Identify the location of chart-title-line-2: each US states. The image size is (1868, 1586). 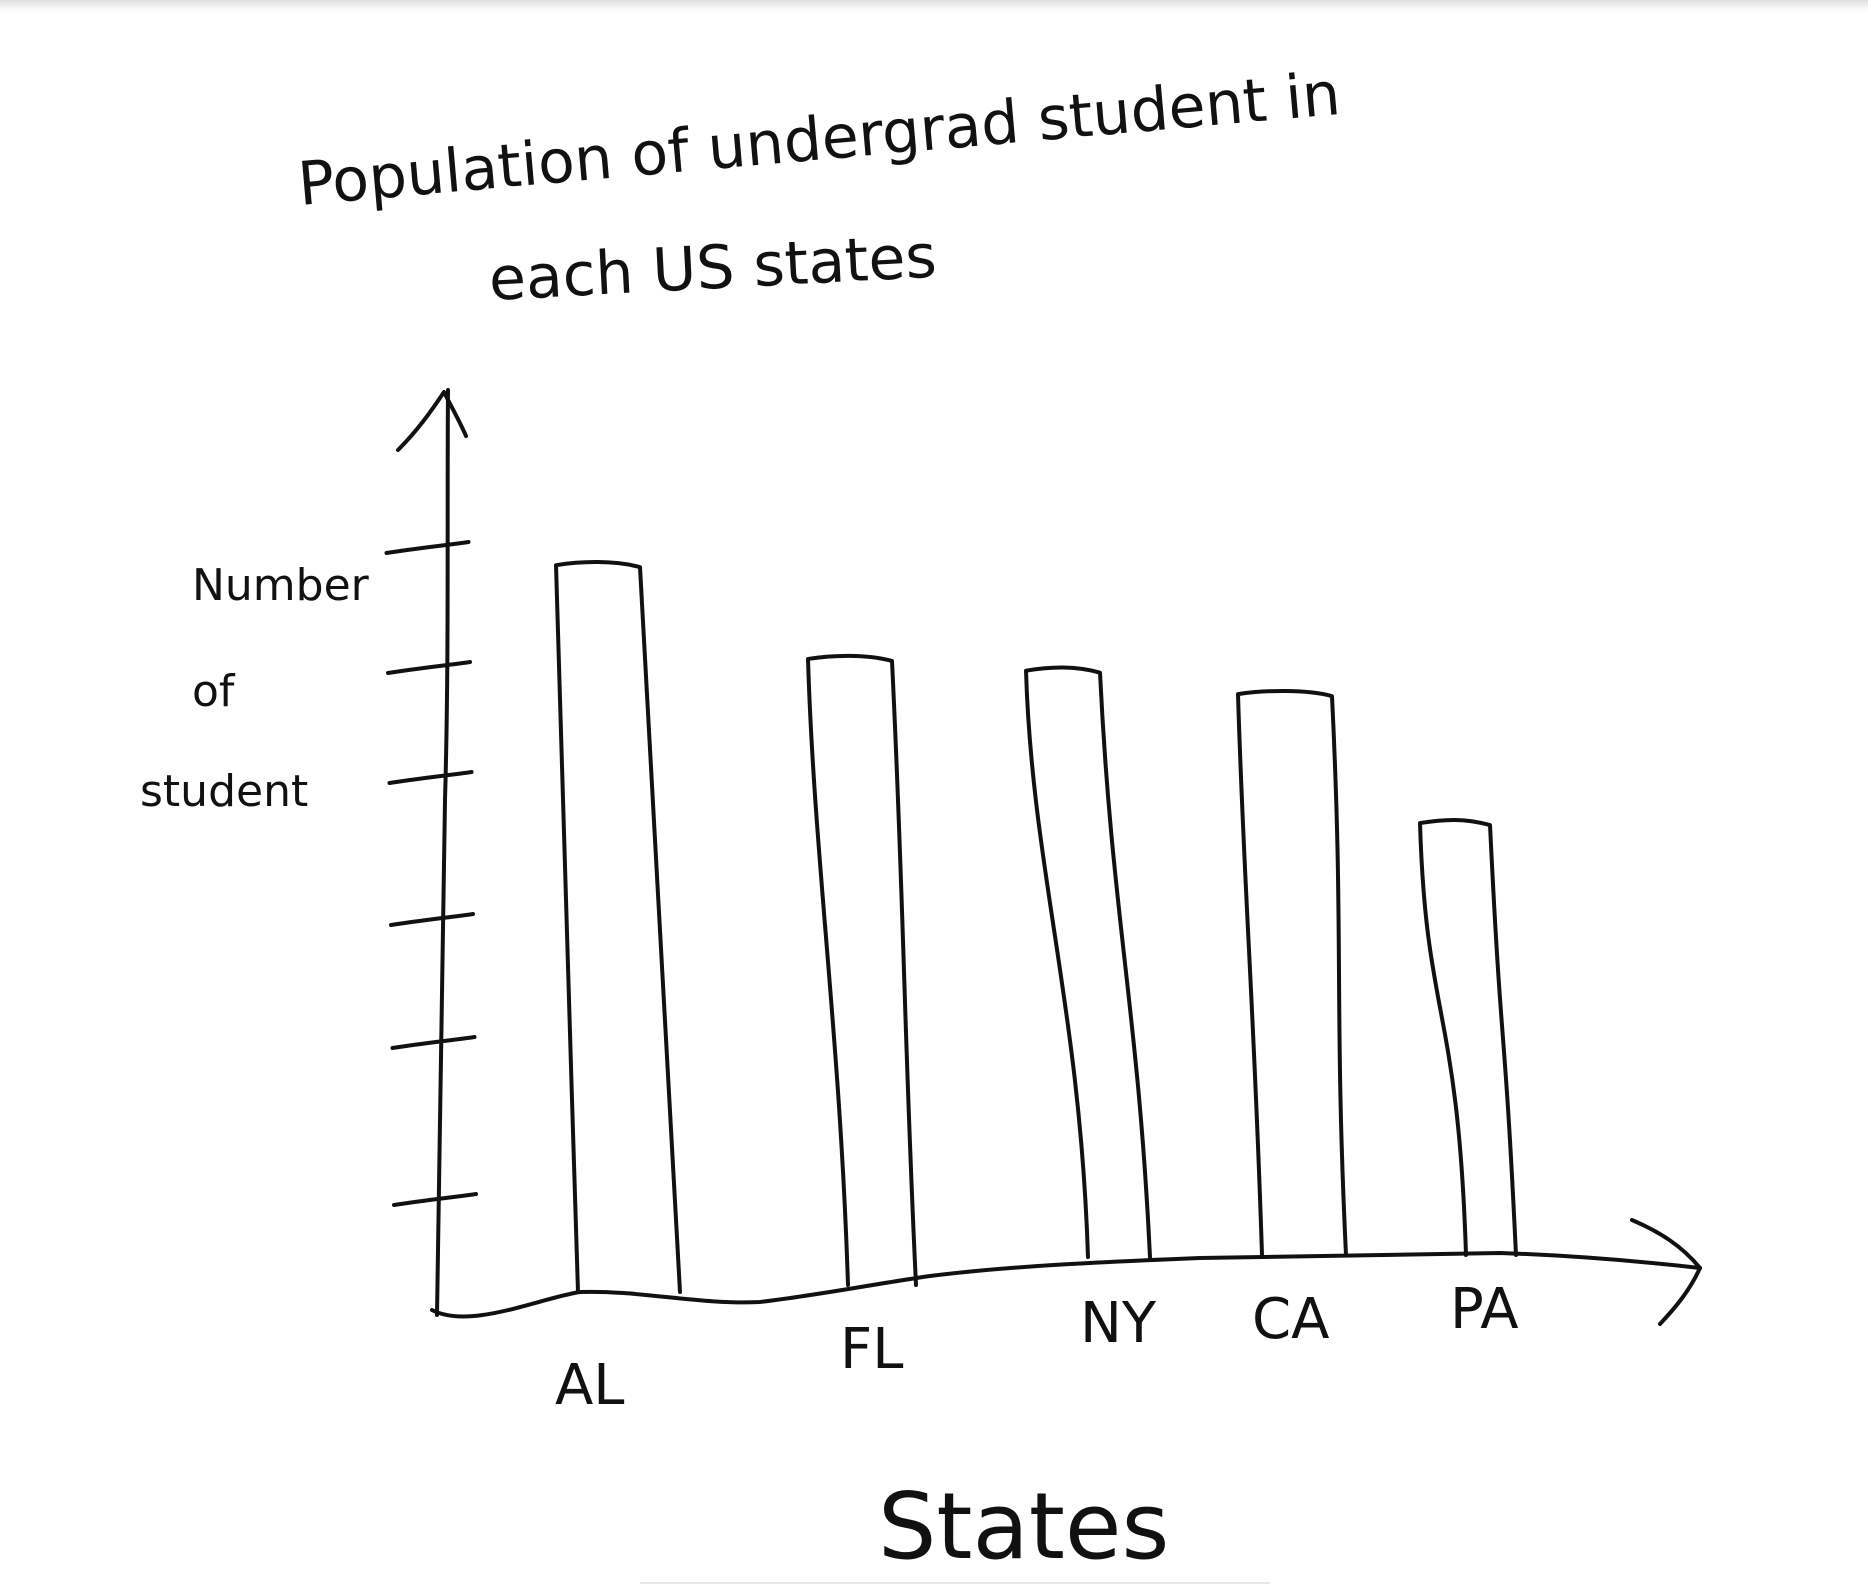
(712, 268).